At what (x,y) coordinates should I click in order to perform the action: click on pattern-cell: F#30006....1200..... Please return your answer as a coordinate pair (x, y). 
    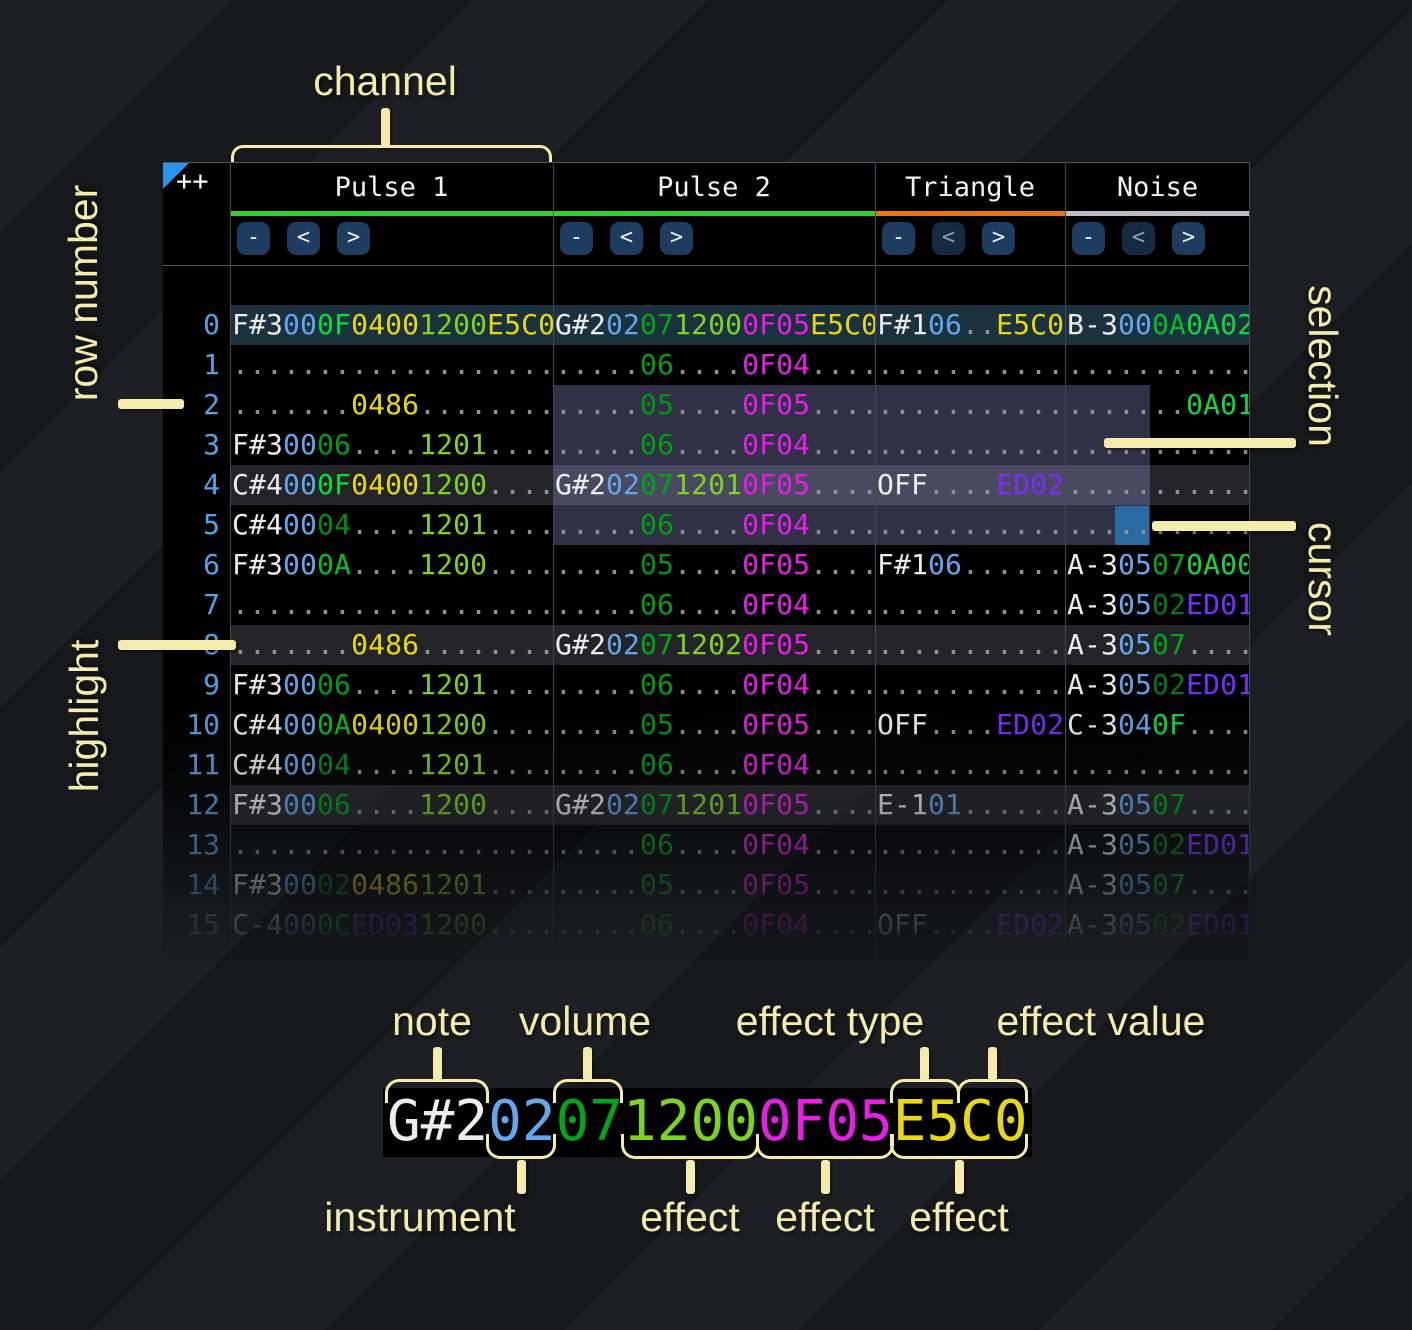
    Looking at the image, I should click on (393, 805).